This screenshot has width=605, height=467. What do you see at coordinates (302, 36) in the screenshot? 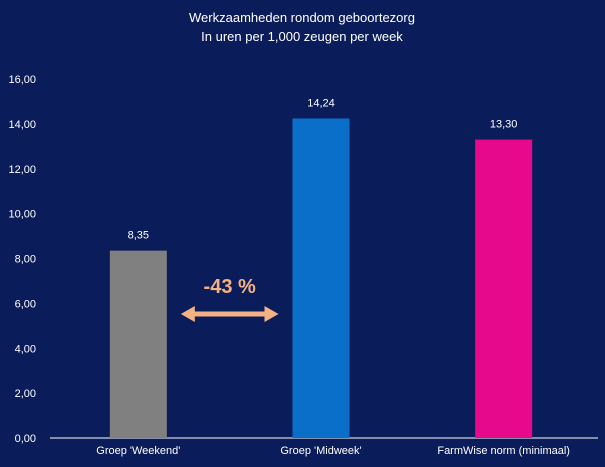
I see `chart-subtitle: In uren per 1,000 zeugen per week` at bounding box center [302, 36].